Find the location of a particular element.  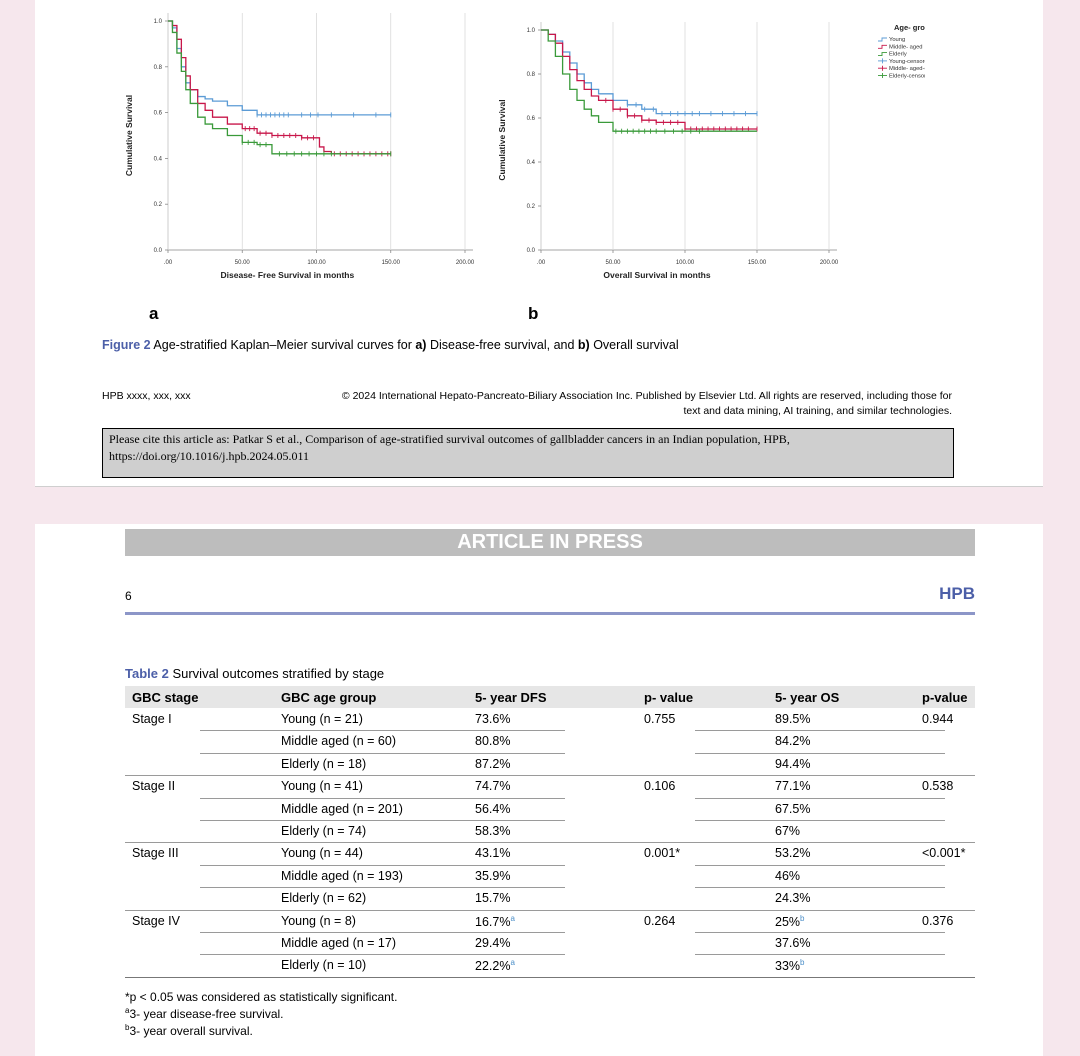

table-cell: 74.7% is located at coordinates (493, 786).